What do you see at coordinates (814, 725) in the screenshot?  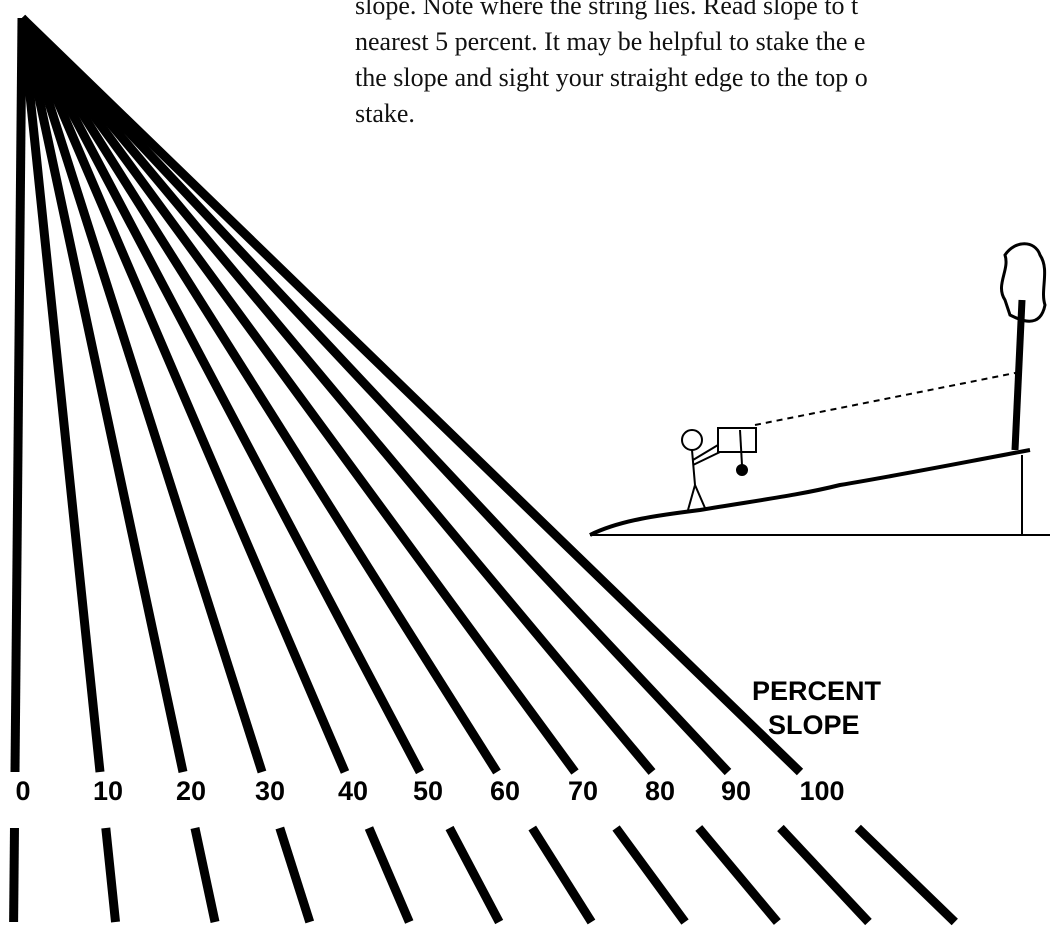 I see `scale-title: SLOPE` at bounding box center [814, 725].